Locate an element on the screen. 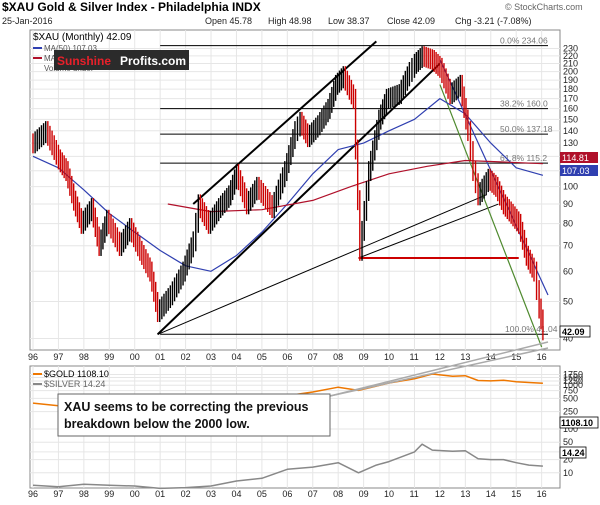  top-y-tick-label: 230 is located at coordinates (570, 48).